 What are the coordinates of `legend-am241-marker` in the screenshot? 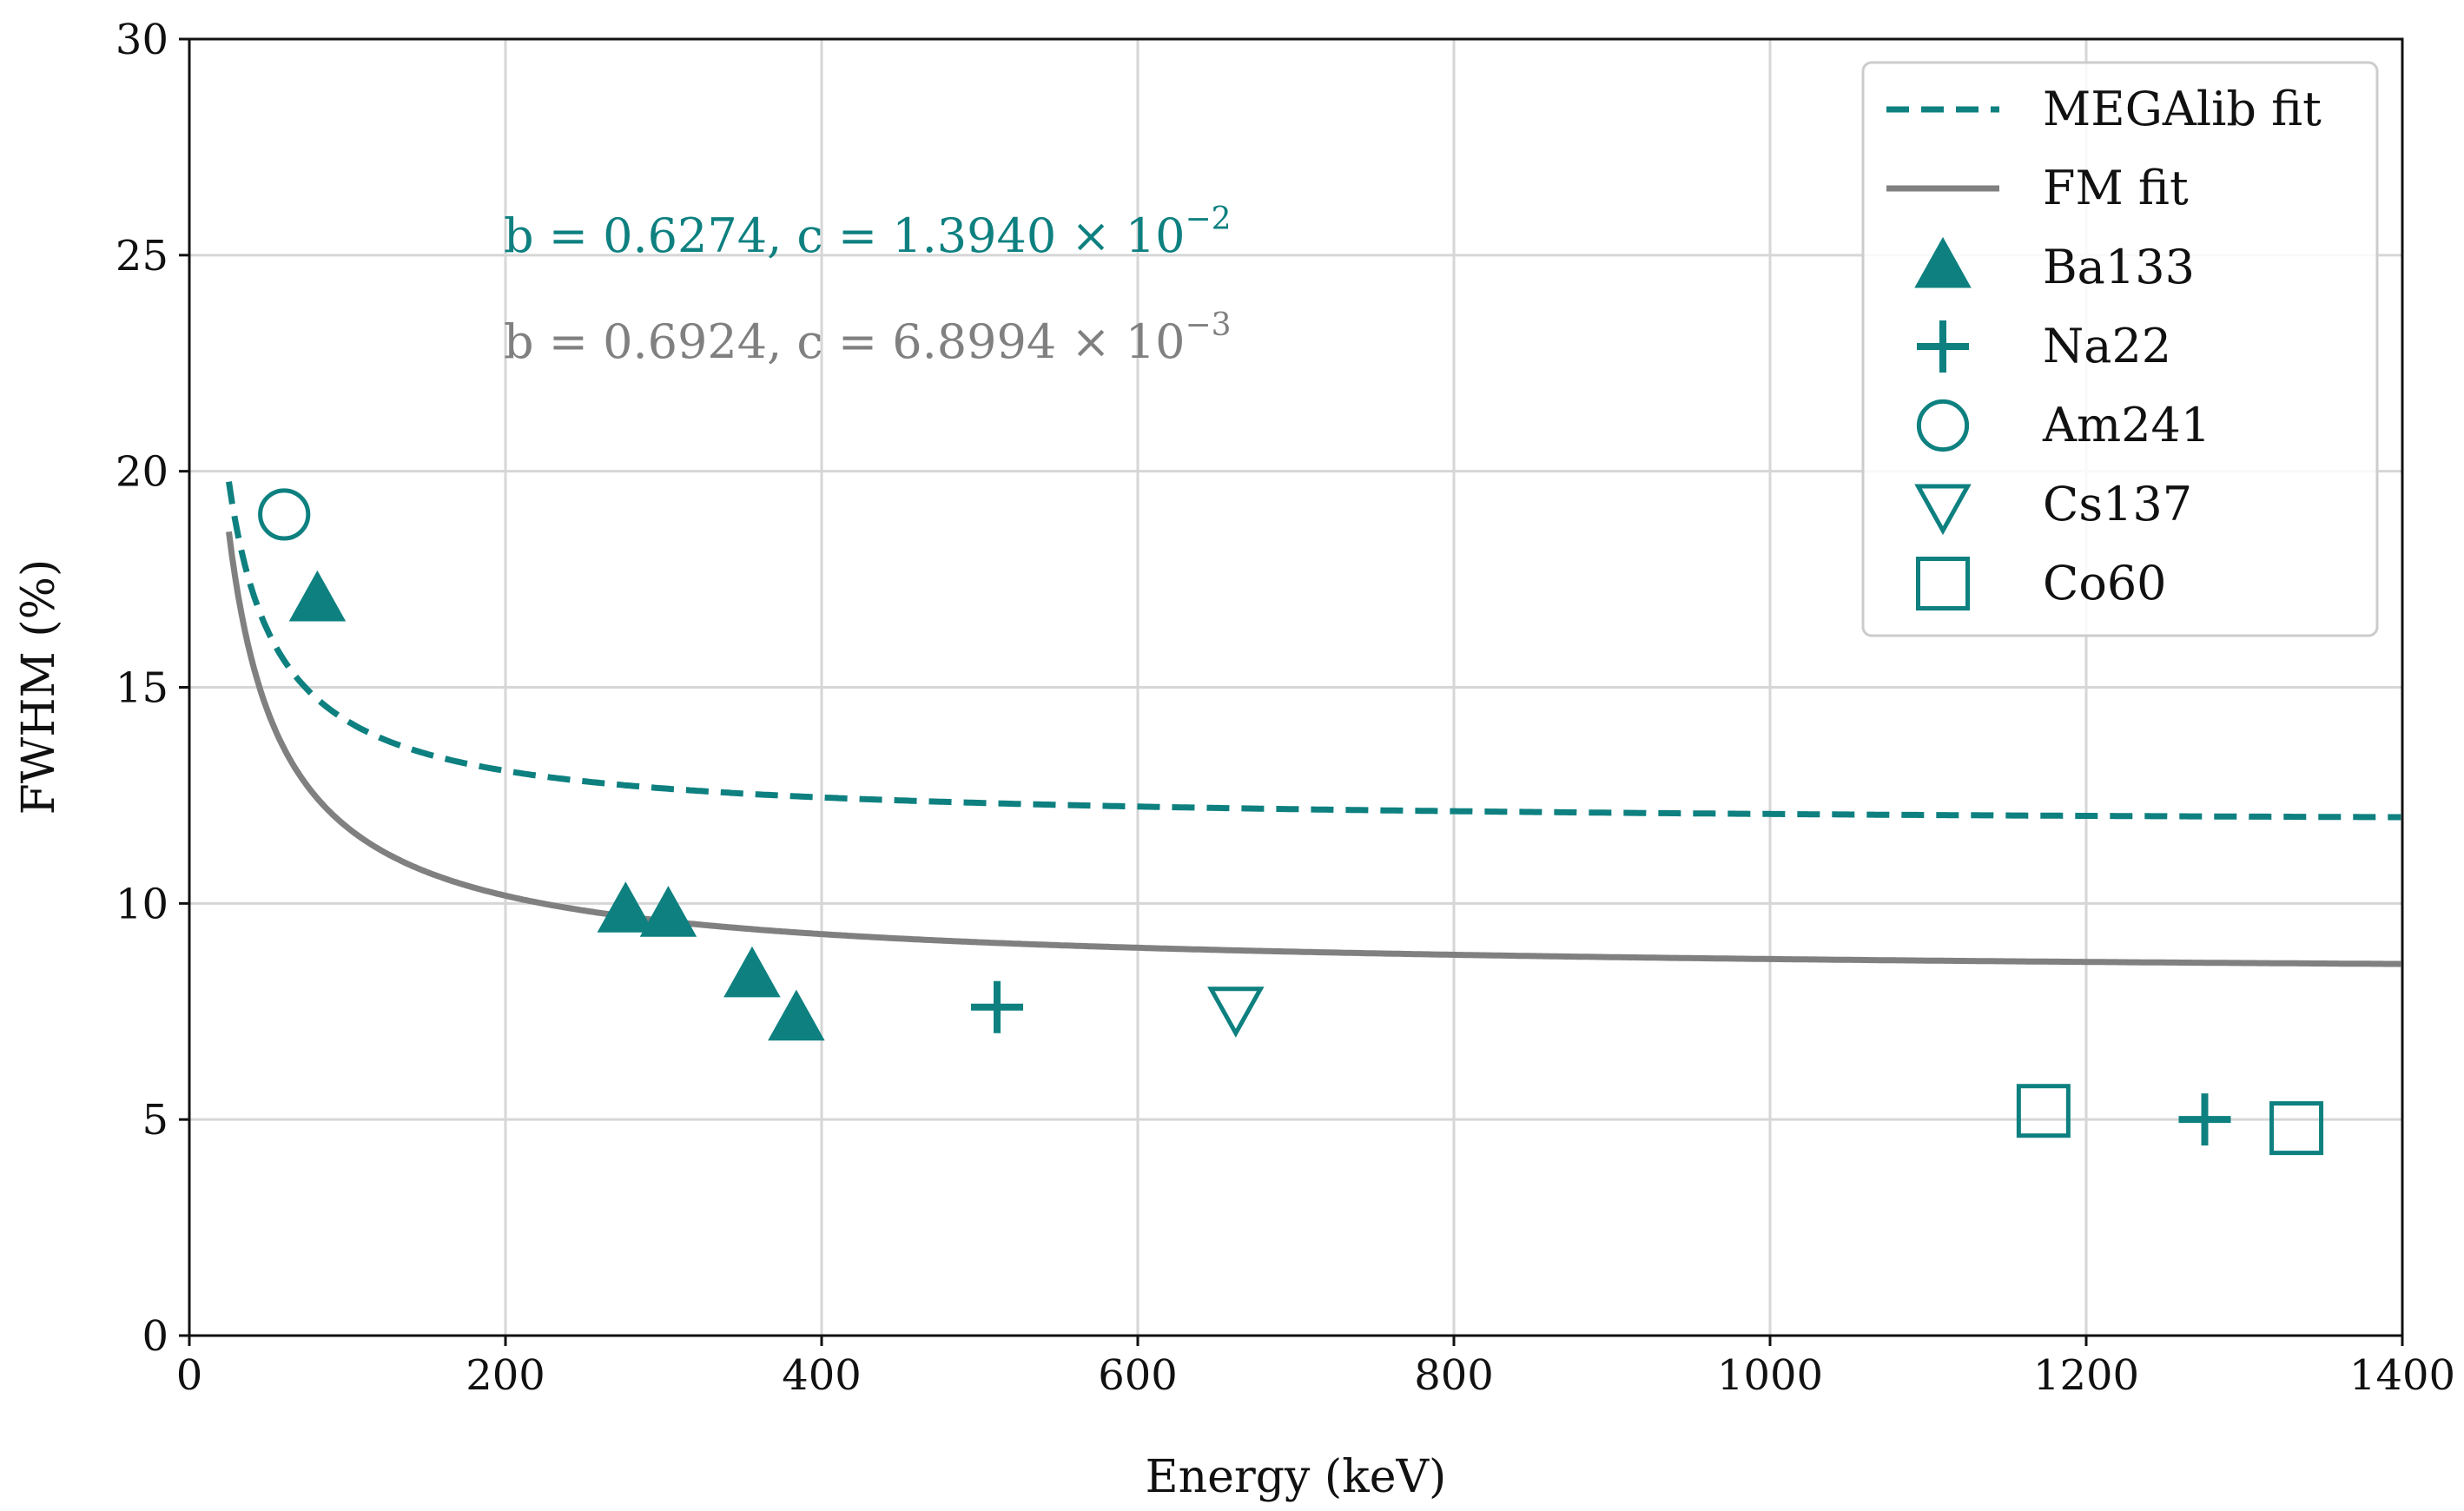 It's located at (1943, 425).